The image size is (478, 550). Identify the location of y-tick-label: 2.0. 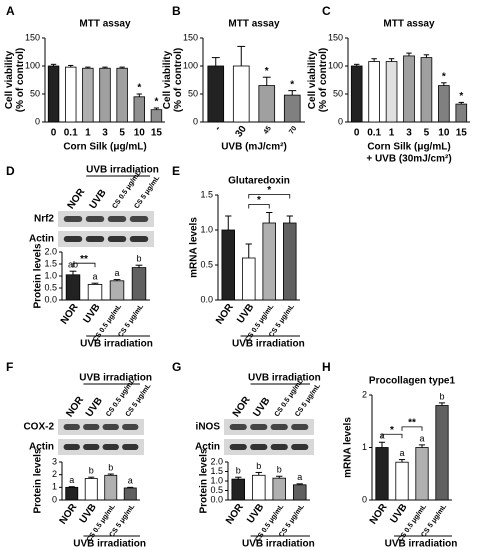
(50, 251).